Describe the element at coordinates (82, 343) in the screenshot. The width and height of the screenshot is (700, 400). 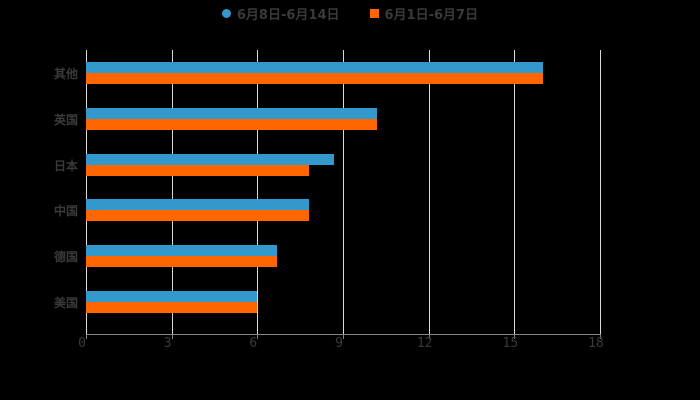
I see `x-tick-label: 0` at that location.